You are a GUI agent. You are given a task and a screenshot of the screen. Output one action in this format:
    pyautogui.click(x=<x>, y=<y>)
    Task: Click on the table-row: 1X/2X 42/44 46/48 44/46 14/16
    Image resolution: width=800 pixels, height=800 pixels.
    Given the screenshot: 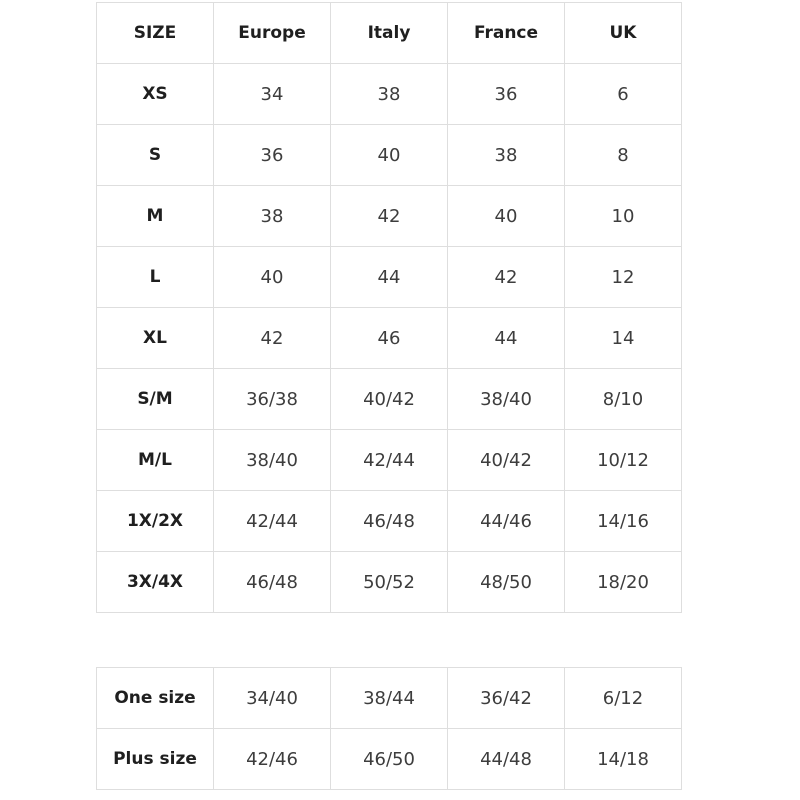 What is the action you would take?
    pyautogui.click(x=389, y=521)
    